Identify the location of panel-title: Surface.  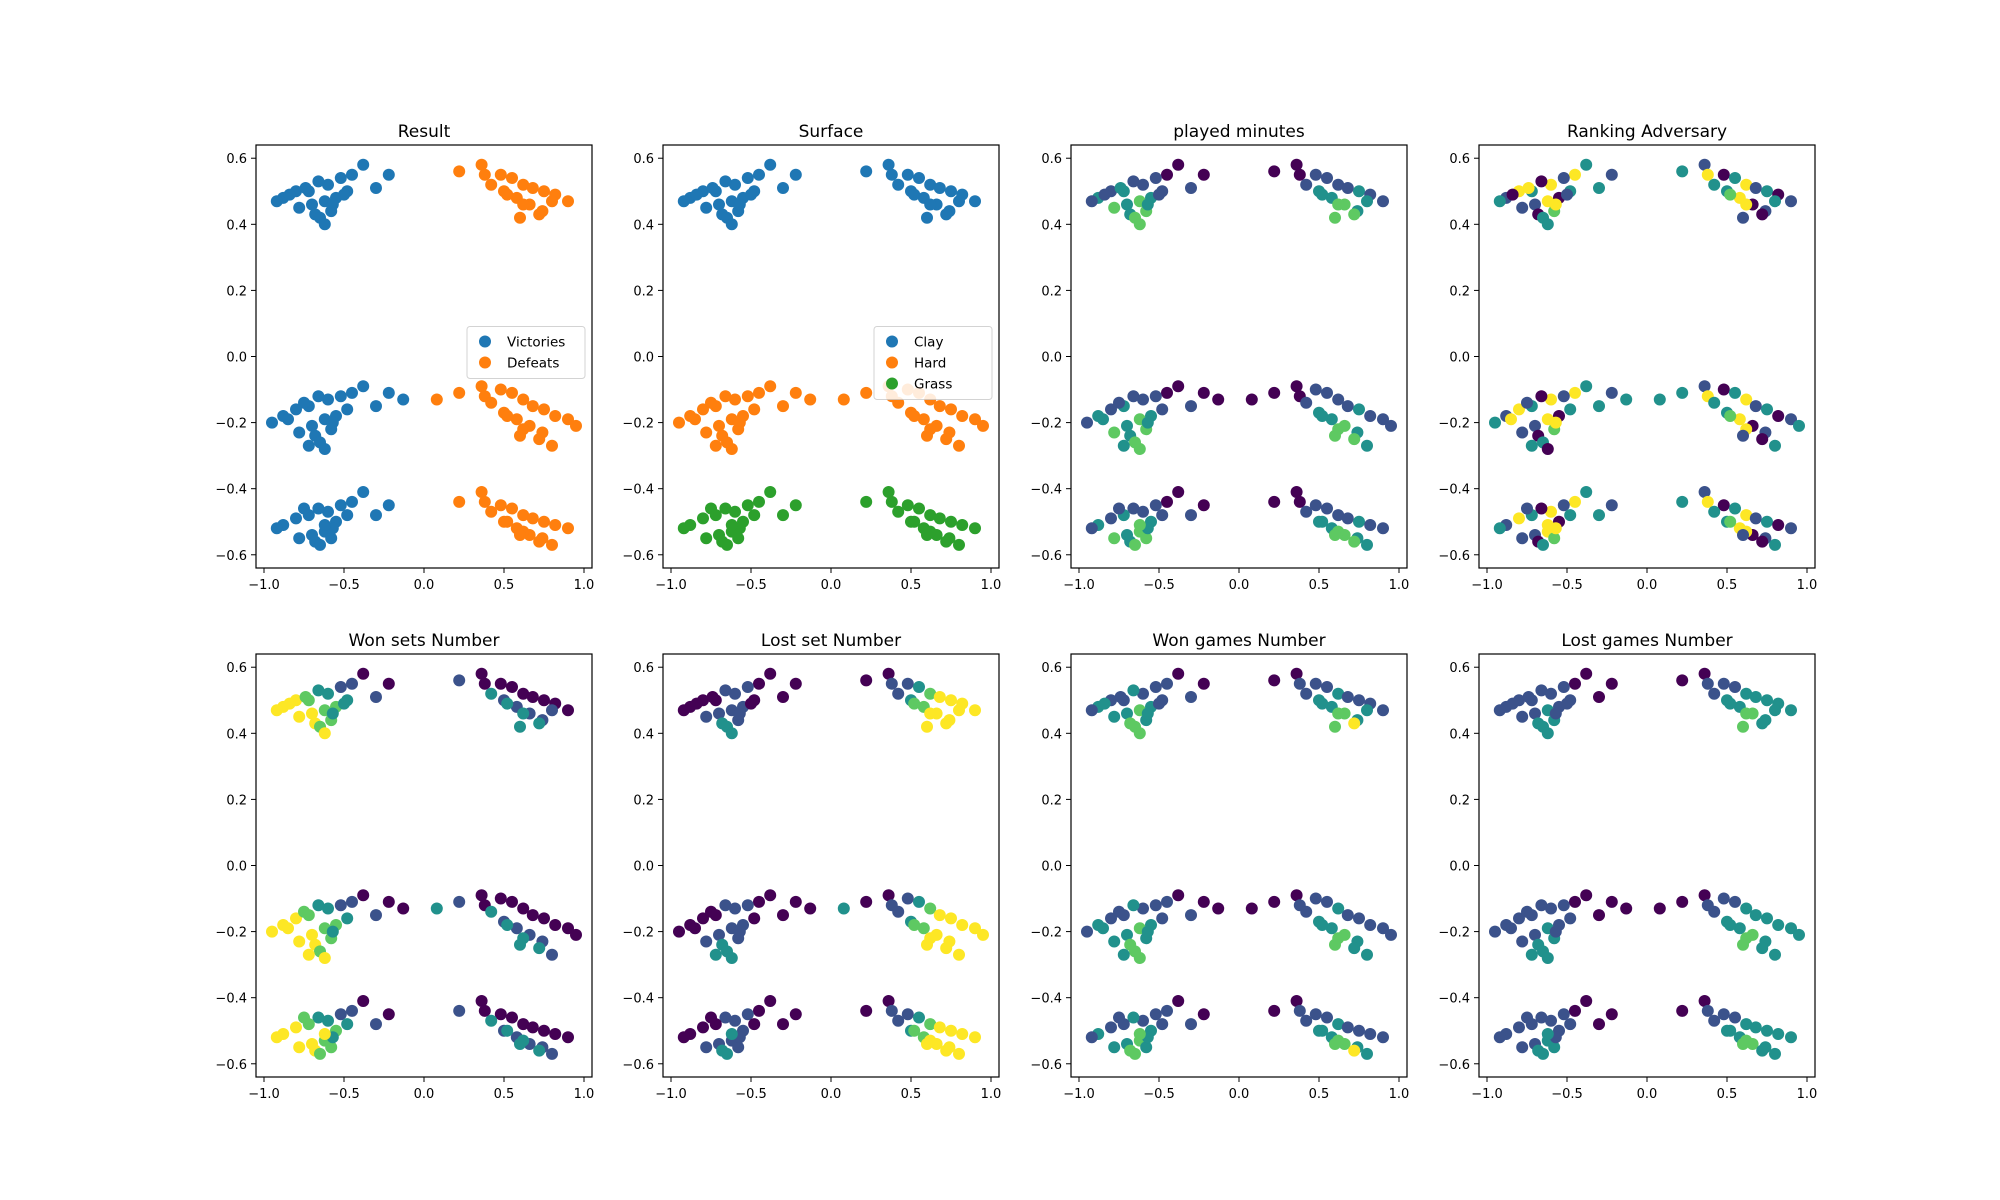
(831, 132).